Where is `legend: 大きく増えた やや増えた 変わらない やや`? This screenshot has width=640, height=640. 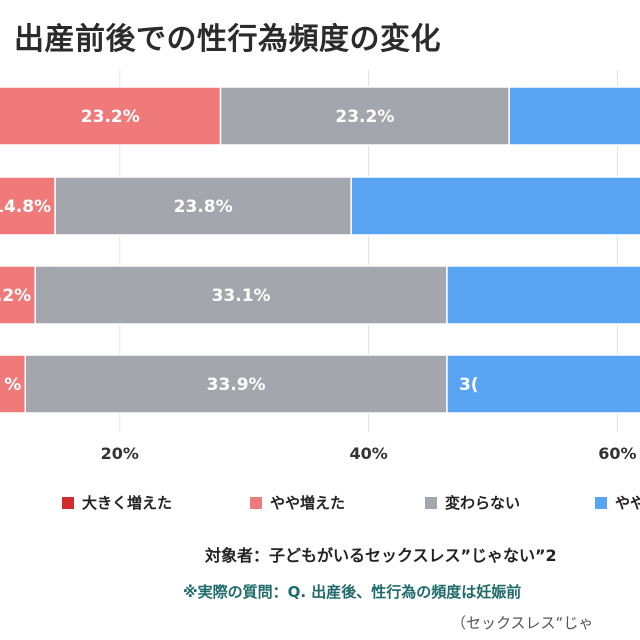
legend: 大きく増えた やや増えた 変わらない やや is located at coordinates (320, 505).